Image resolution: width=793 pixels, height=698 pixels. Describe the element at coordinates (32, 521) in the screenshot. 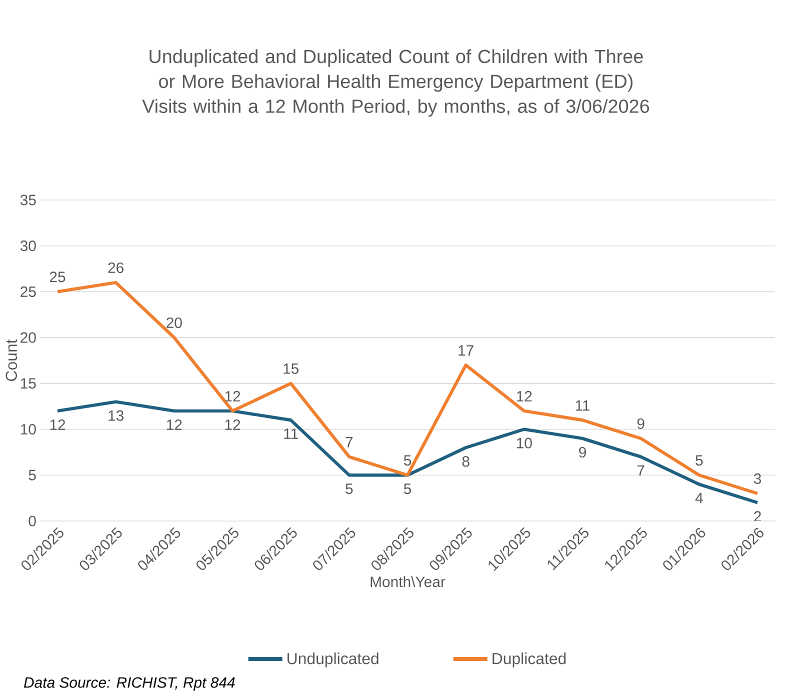

I see `y-tick-label: 0` at that location.